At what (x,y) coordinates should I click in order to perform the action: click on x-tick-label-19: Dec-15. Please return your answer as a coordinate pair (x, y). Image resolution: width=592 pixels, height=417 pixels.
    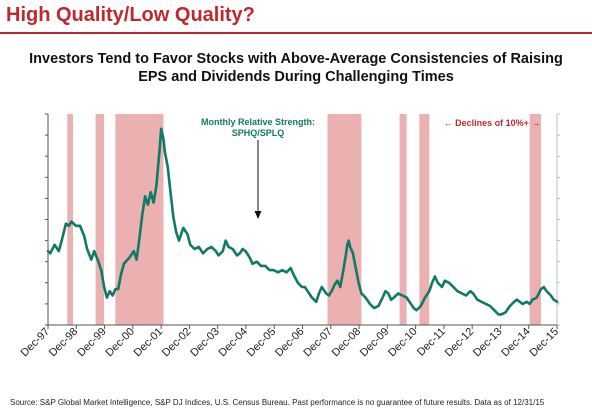
    Looking at the image, I should click on (545, 343).